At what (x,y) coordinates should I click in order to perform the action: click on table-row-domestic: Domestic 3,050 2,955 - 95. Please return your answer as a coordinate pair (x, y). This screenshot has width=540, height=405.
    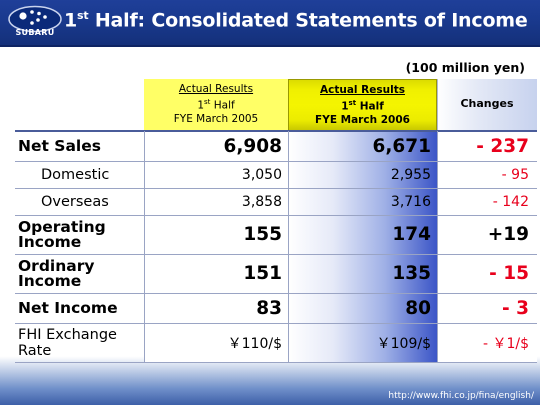
    Looking at the image, I should click on (276, 174).